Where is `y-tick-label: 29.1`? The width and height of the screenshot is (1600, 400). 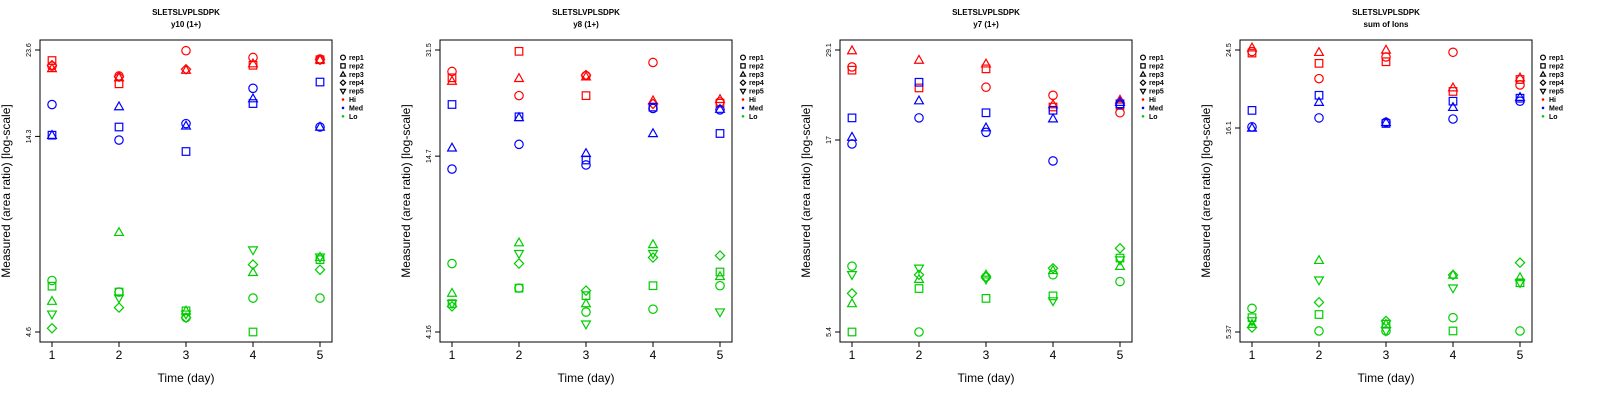
y-tick-label: 29.1 is located at coordinates (829, 50).